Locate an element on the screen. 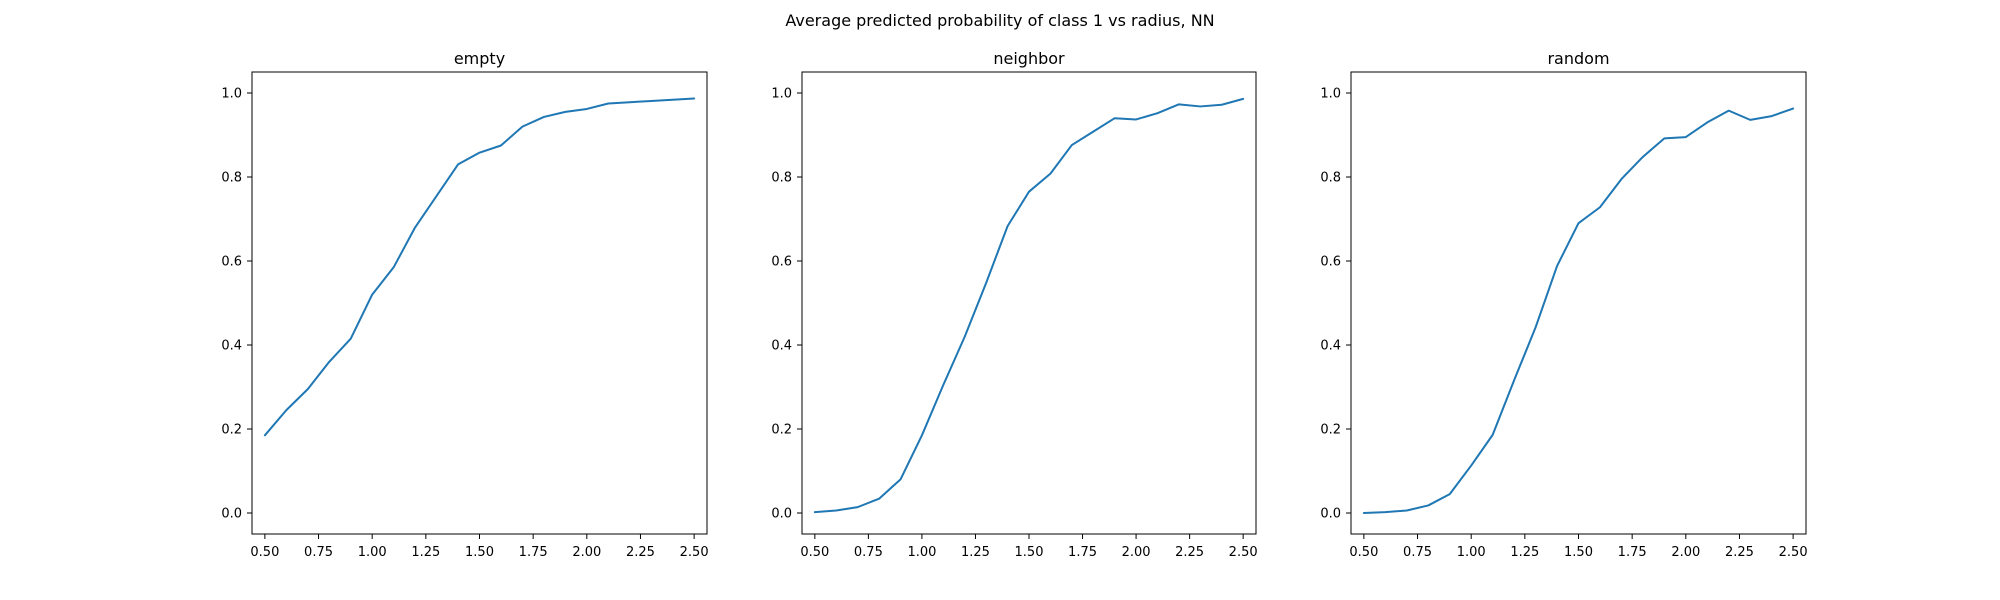 The image size is (2000, 600). subplot-title: neighbor is located at coordinates (1029, 58).